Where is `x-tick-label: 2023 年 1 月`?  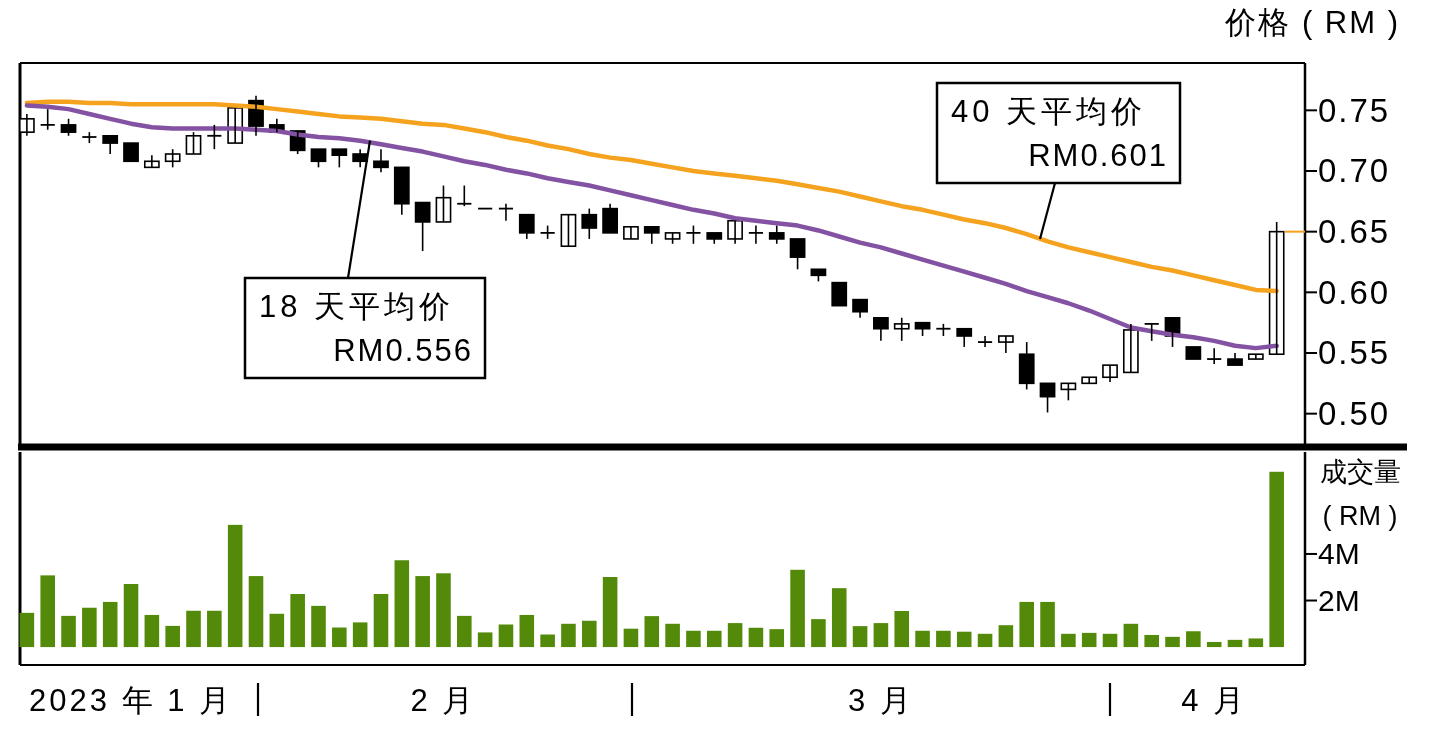
x-tick-label: 2023 年 1 月 is located at coordinates (131, 700).